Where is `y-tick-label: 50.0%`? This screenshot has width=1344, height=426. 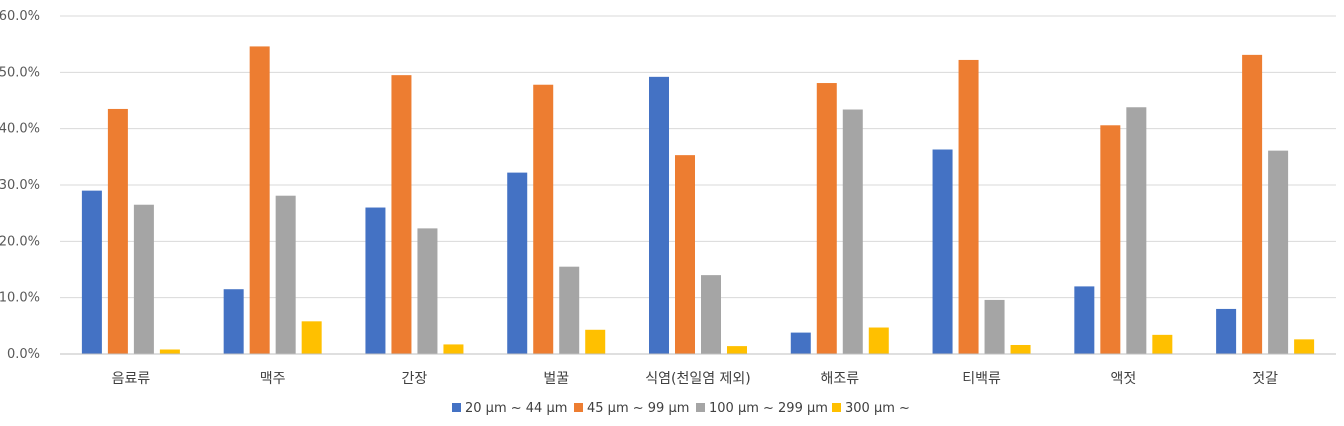 y-tick-label: 50.0% is located at coordinates (20, 72).